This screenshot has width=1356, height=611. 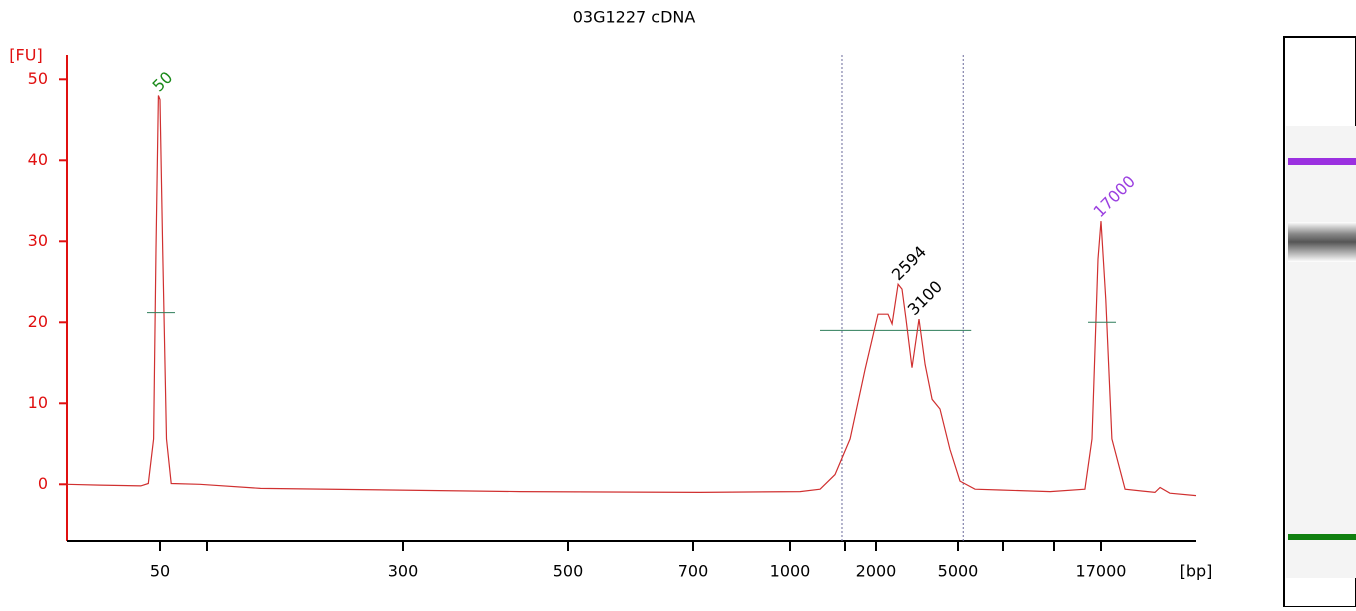 I want to click on x-tick-label: 17000, so click(x=1101, y=571).